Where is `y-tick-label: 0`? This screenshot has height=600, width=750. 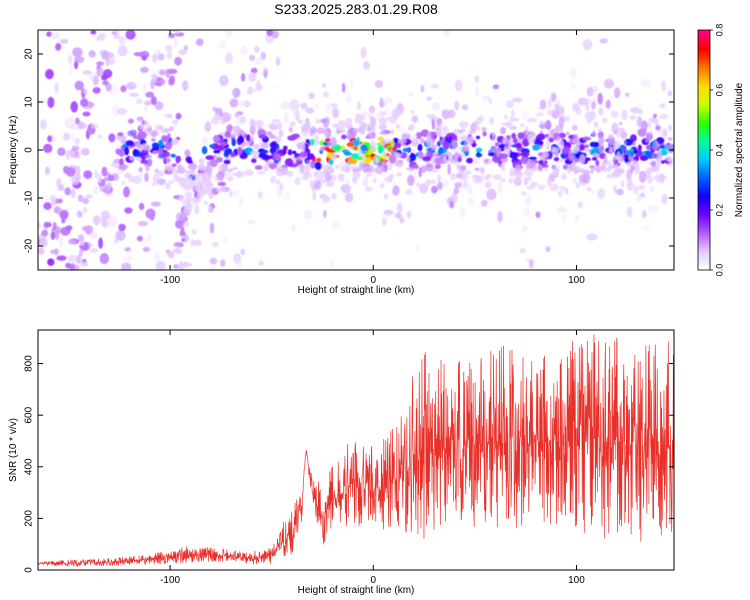 y-tick-label: 0 is located at coordinates (29, 150).